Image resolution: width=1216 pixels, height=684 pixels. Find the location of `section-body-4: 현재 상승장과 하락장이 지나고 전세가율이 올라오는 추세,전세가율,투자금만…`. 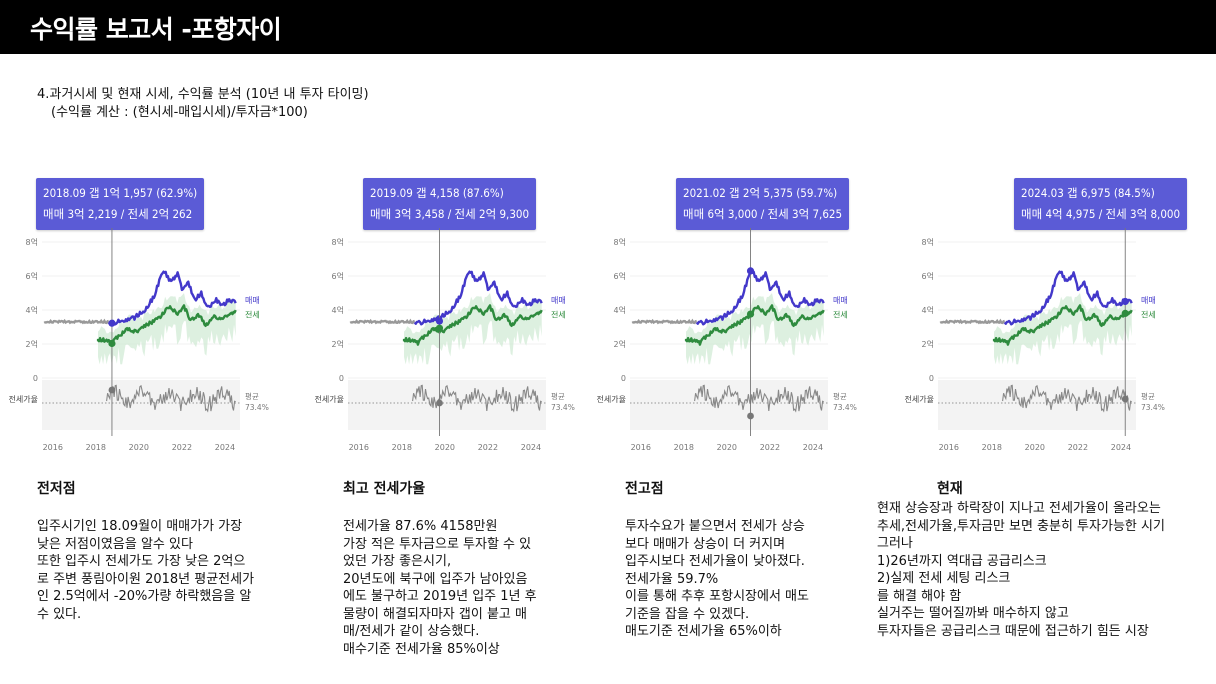

section-body-4: 현재 상승장과 하락장이 지나고 전세가율이 올라오는 추세,전세가율,투자금만… is located at coordinates (1021, 570).